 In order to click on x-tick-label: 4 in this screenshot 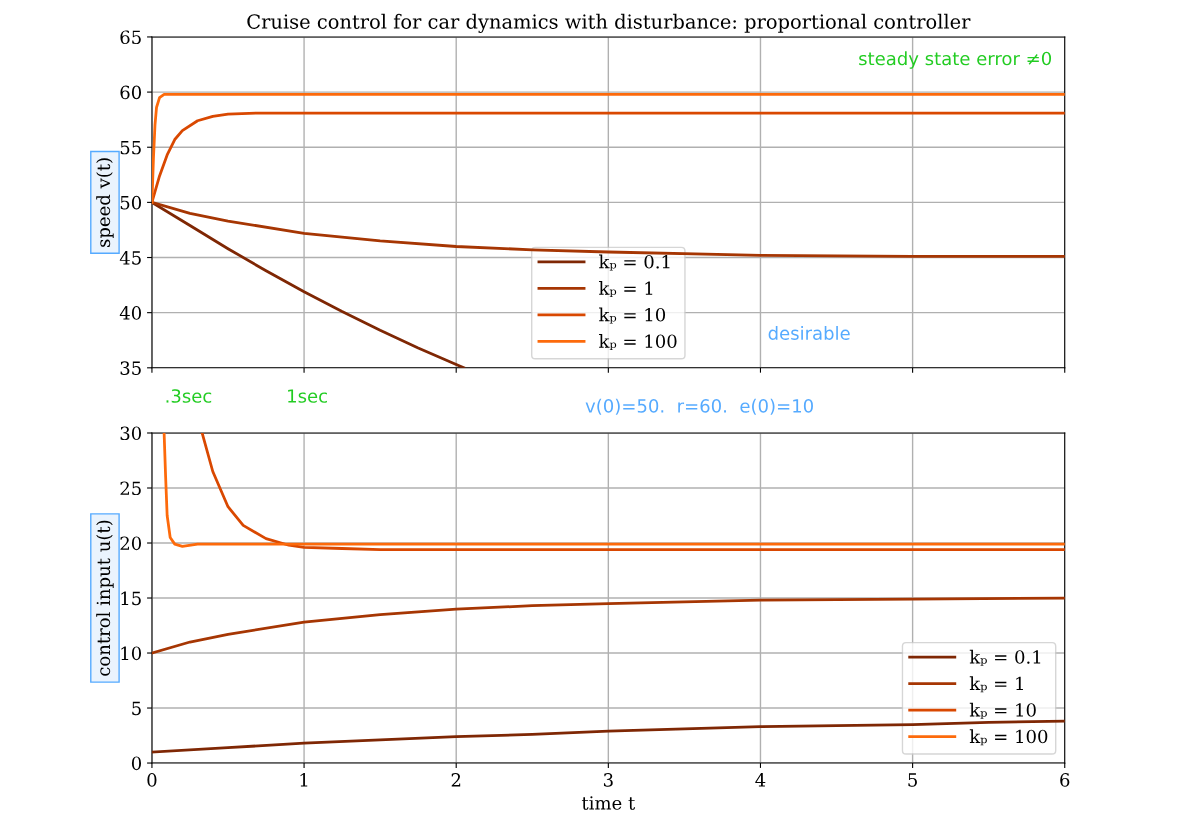, I will do `click(760, 780)`.